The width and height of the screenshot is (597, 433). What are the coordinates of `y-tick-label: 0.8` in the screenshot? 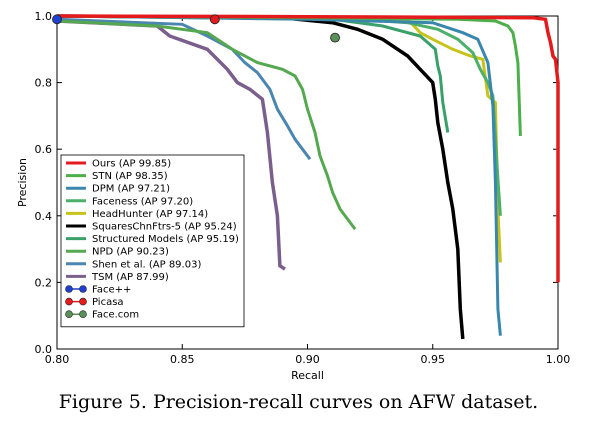 It's located at (44, 83).